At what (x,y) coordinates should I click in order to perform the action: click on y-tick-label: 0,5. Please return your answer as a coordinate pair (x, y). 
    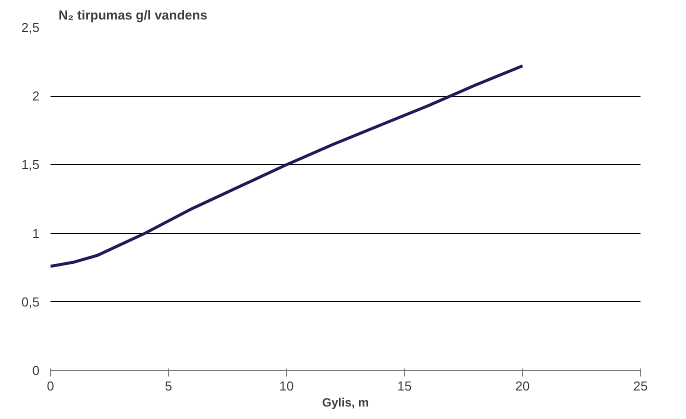
    Looking at the image, I should click on (30, 302).